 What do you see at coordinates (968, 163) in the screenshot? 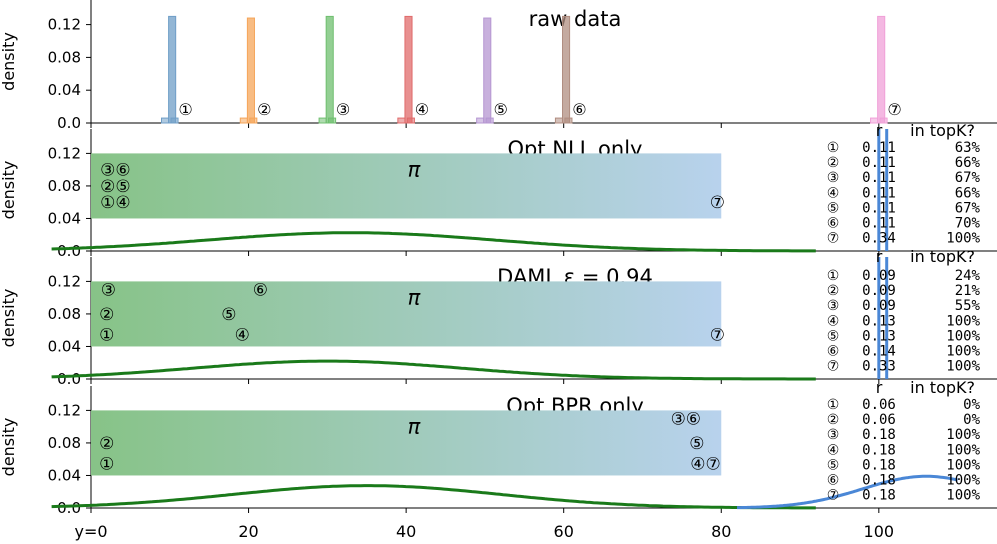
I see `table-row-topk: 66%` at bounding box center [968, 163].